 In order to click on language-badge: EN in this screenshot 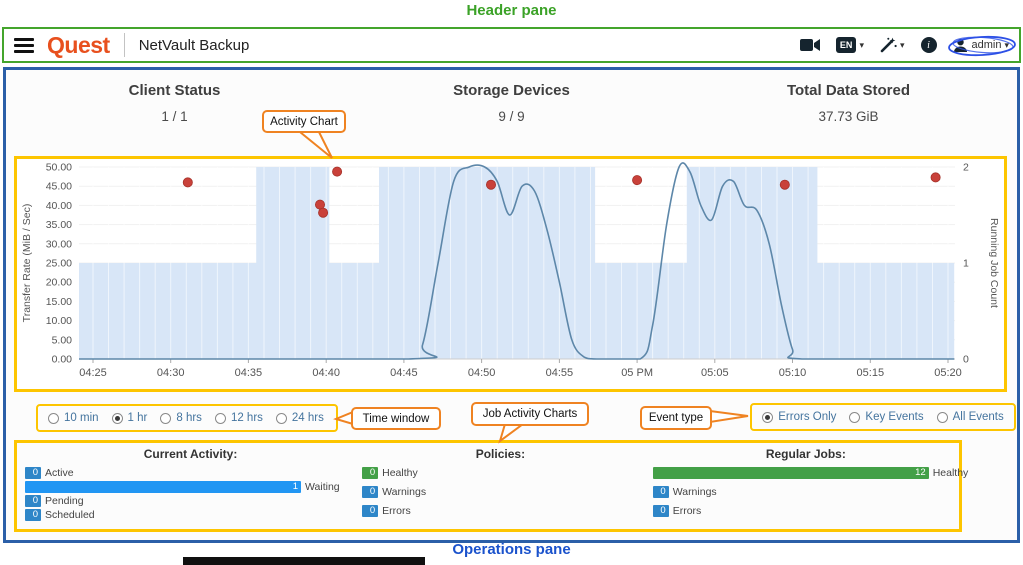, I will do `click(846, 45)`.